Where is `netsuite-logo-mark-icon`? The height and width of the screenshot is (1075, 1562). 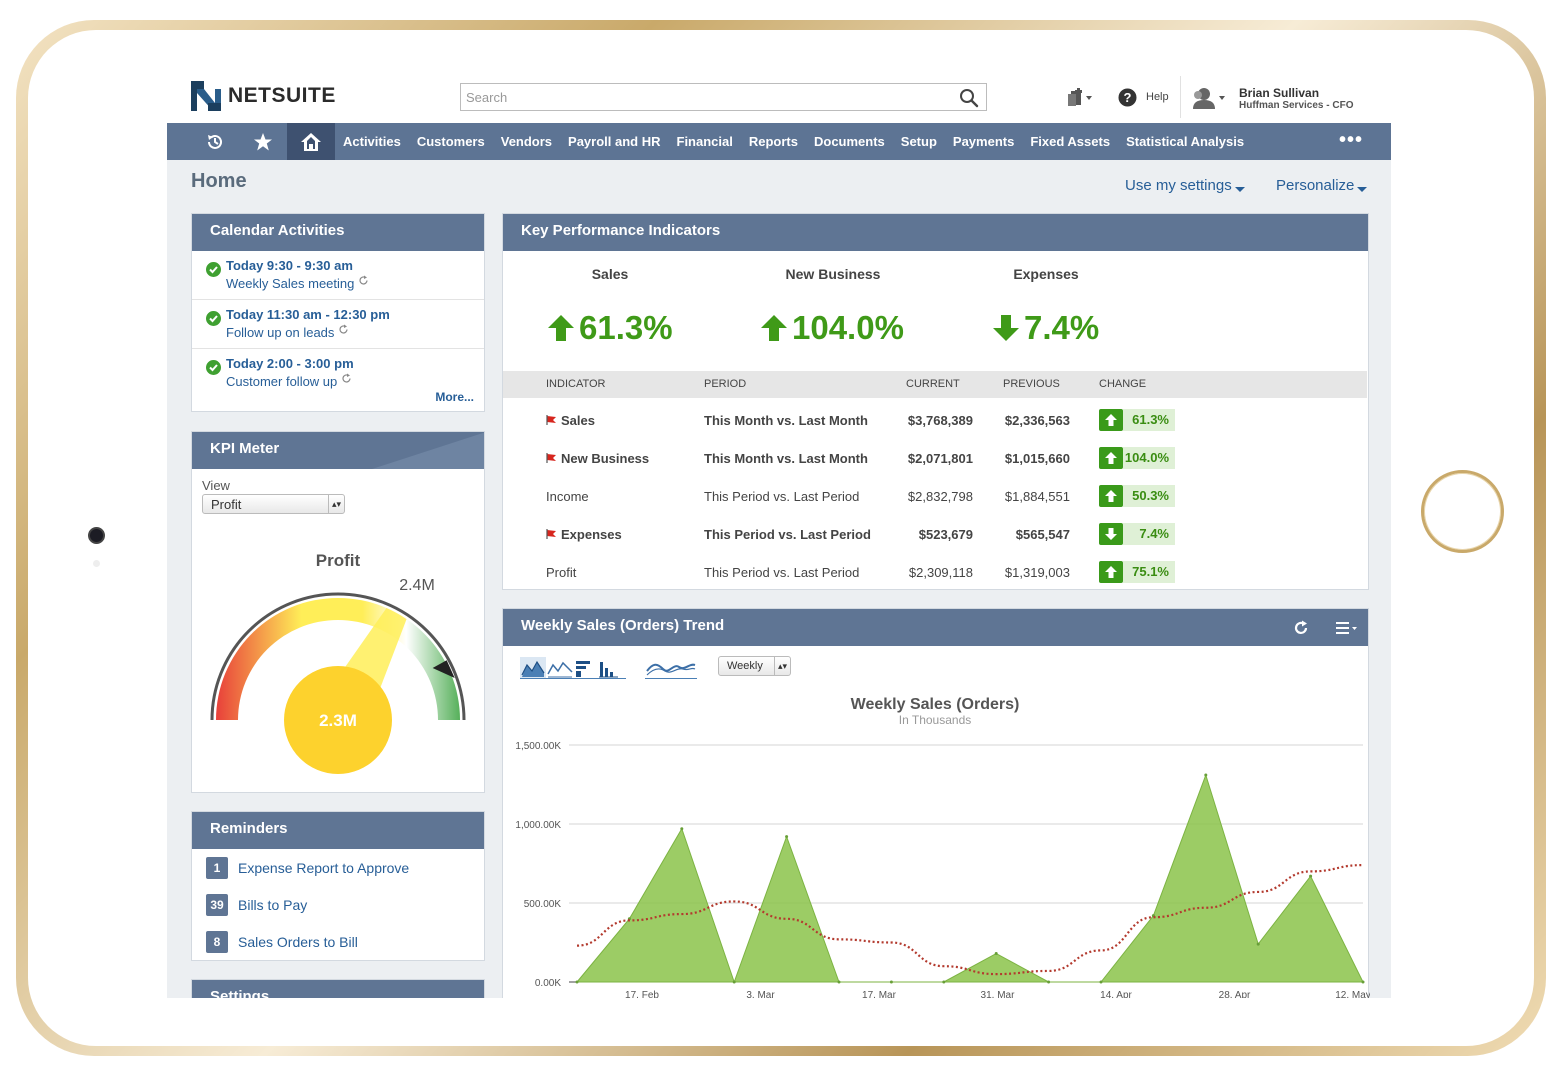 netsuite-logo-mark-icon is located at coordinates (206, 96).